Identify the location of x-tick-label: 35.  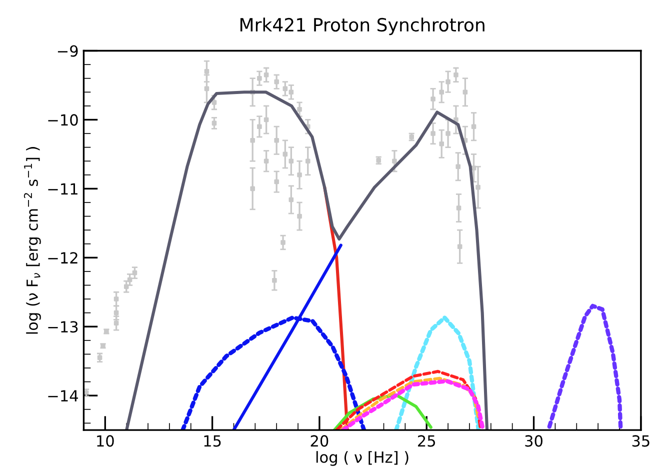
(641, 441).